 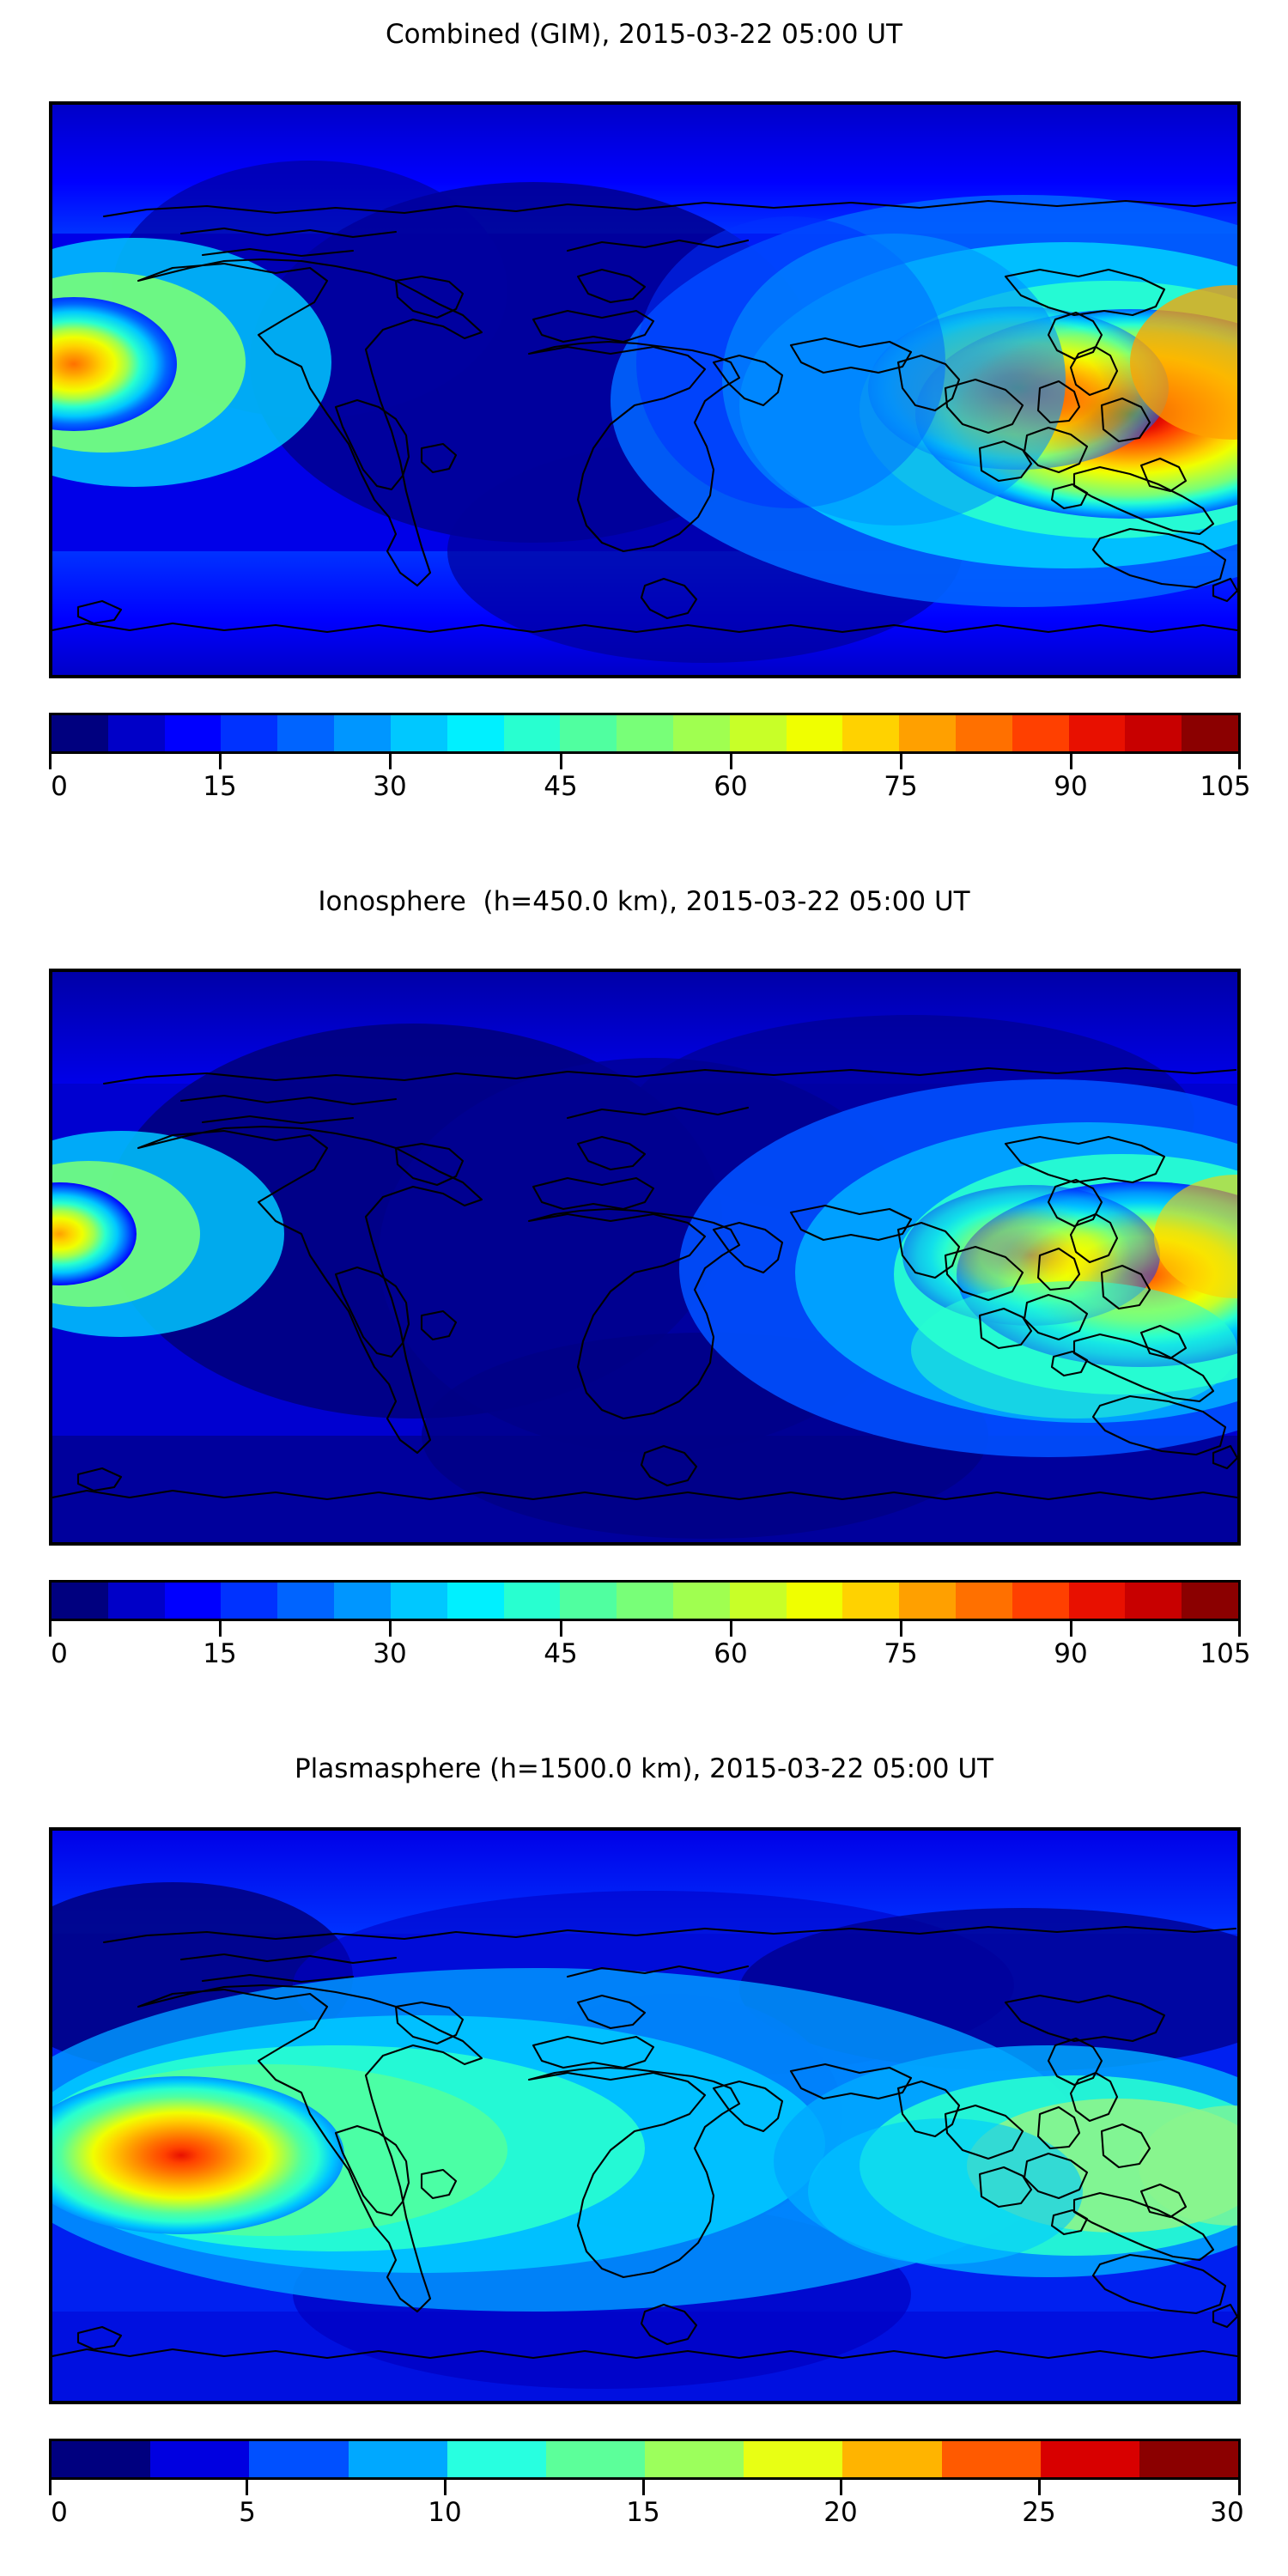 What do you see at coordinates (198, 2155) in the screenshot?
I see `contour-peak-epacific` at bounding box center [198, 2155].